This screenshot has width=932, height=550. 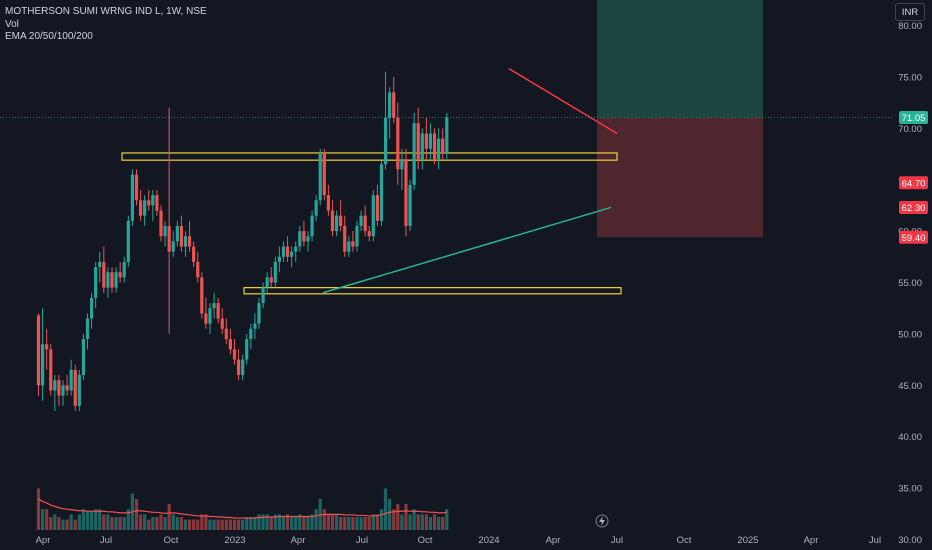 I want to click on x-axis-tick-label: 2025, so click(x=747, y=540).